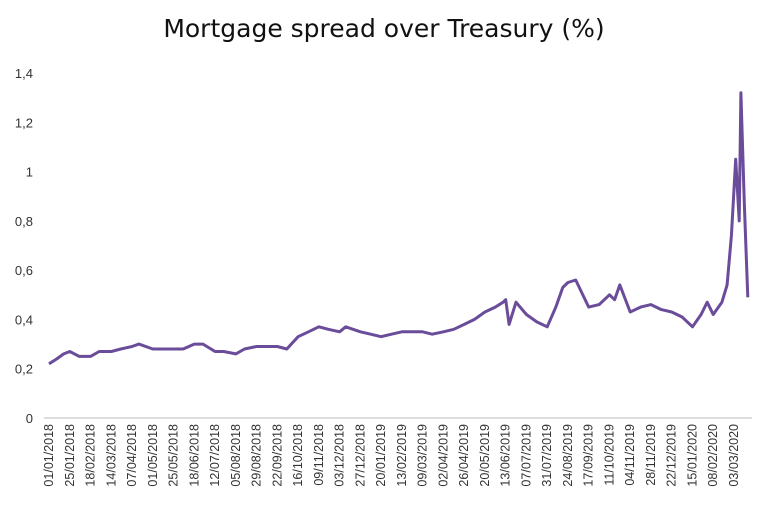  Describe the element at coordinates (713, 455) in the screenshot. I see `x-tick-label: 08/02/2020` at that location.